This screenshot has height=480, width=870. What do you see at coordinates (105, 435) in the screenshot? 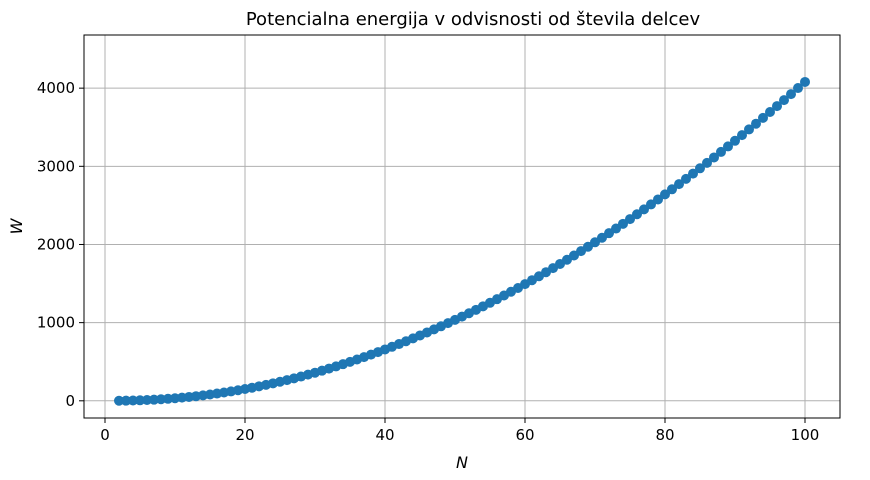
I see `x-tick-label: 0` at bounding box center [105, 435].